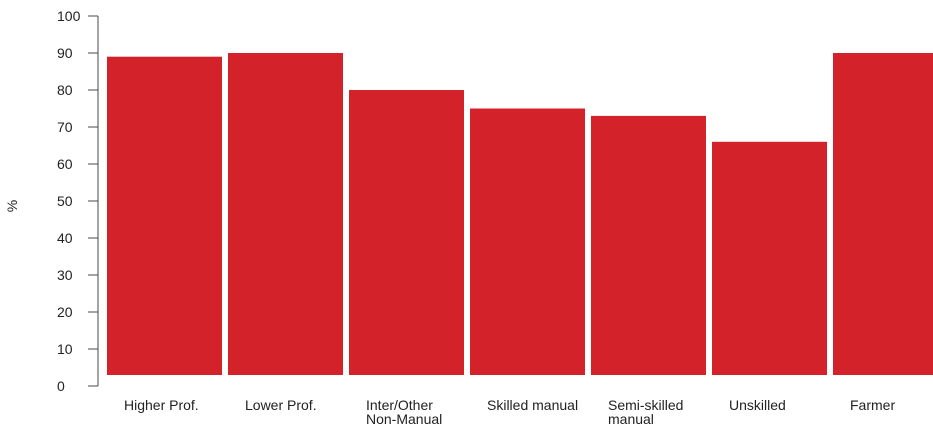 The height and width of the screenshot is (432, 933). I want to click on y-tick-label: 10, so click(65, 349).